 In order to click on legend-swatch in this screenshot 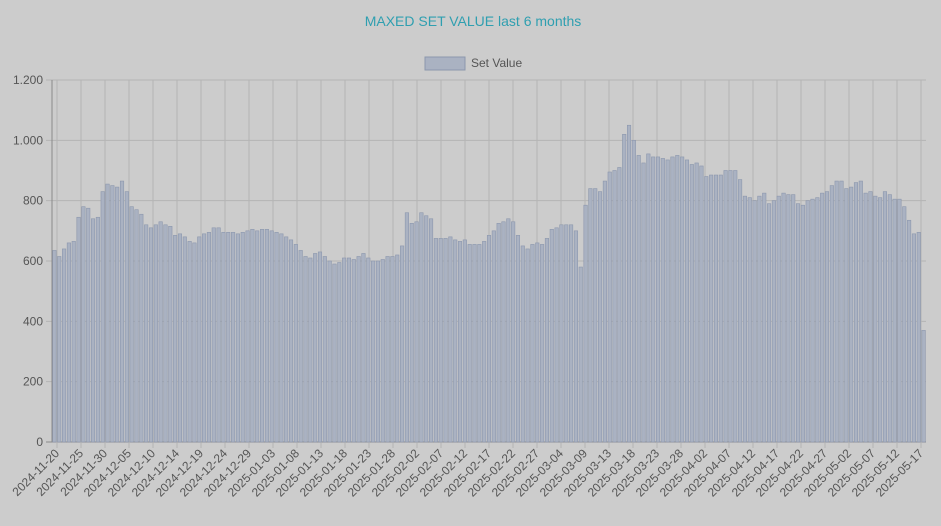, I will do `click(445, 63)`.